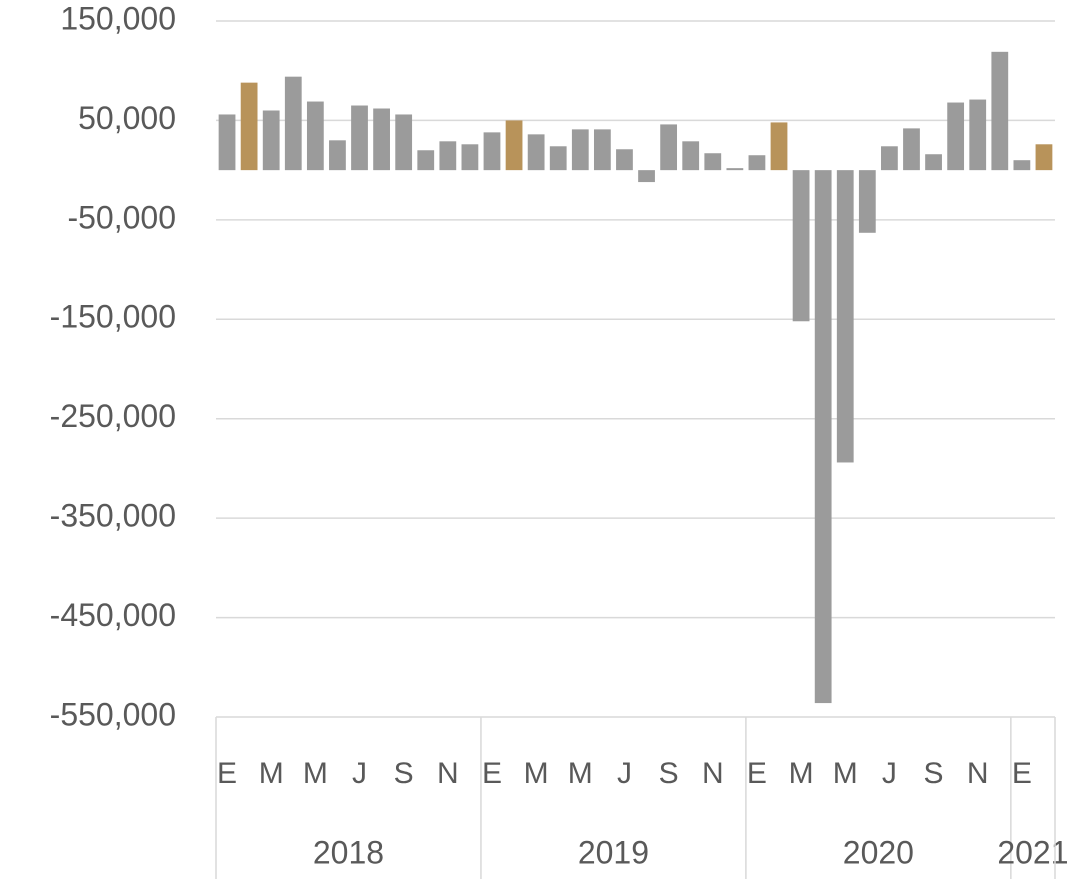 The image size is (1076, 879). What do you see at coordinates (348, 852) in the screenshot?
I see `group-label: 2018` at bounding box center [348, 852].